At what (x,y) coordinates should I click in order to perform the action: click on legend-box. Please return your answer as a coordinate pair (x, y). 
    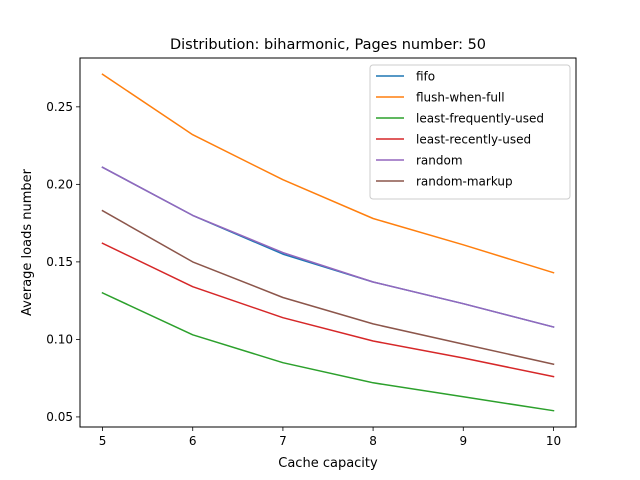
    Looking at the image, I should click on (470, 132).